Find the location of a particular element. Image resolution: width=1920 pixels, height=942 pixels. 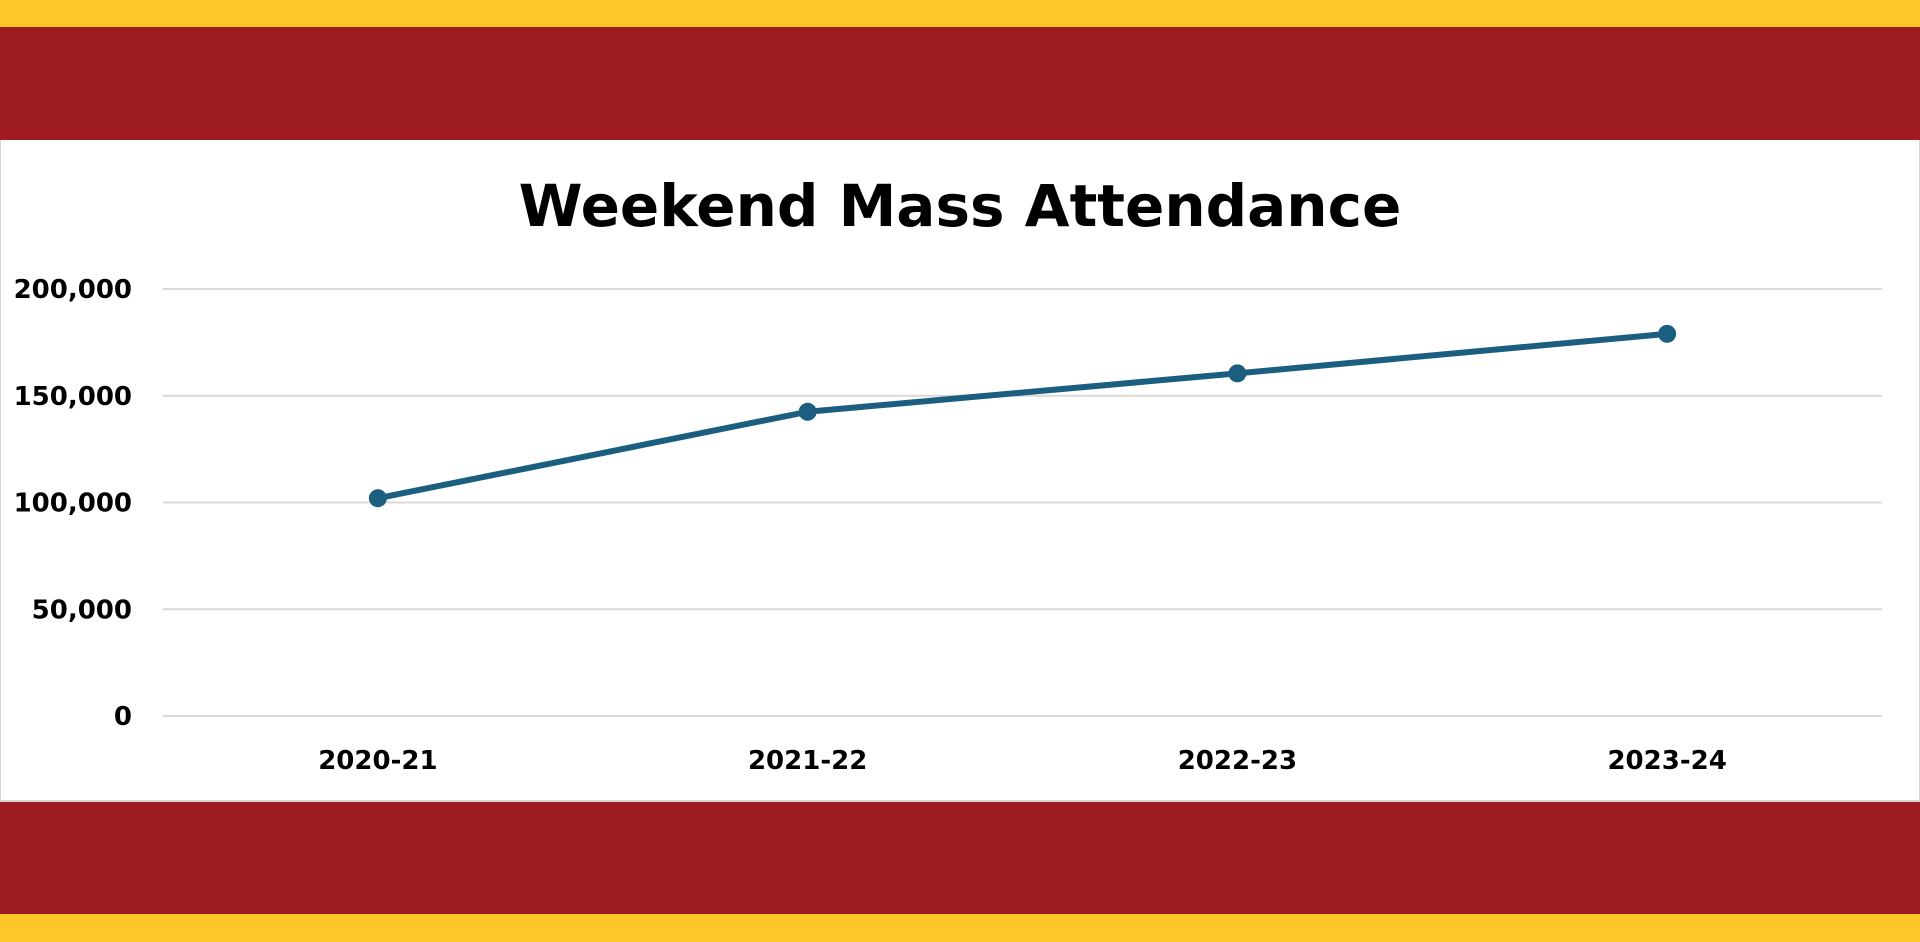

y-tick-label: 150,000 is located at coordinates (73, 397).